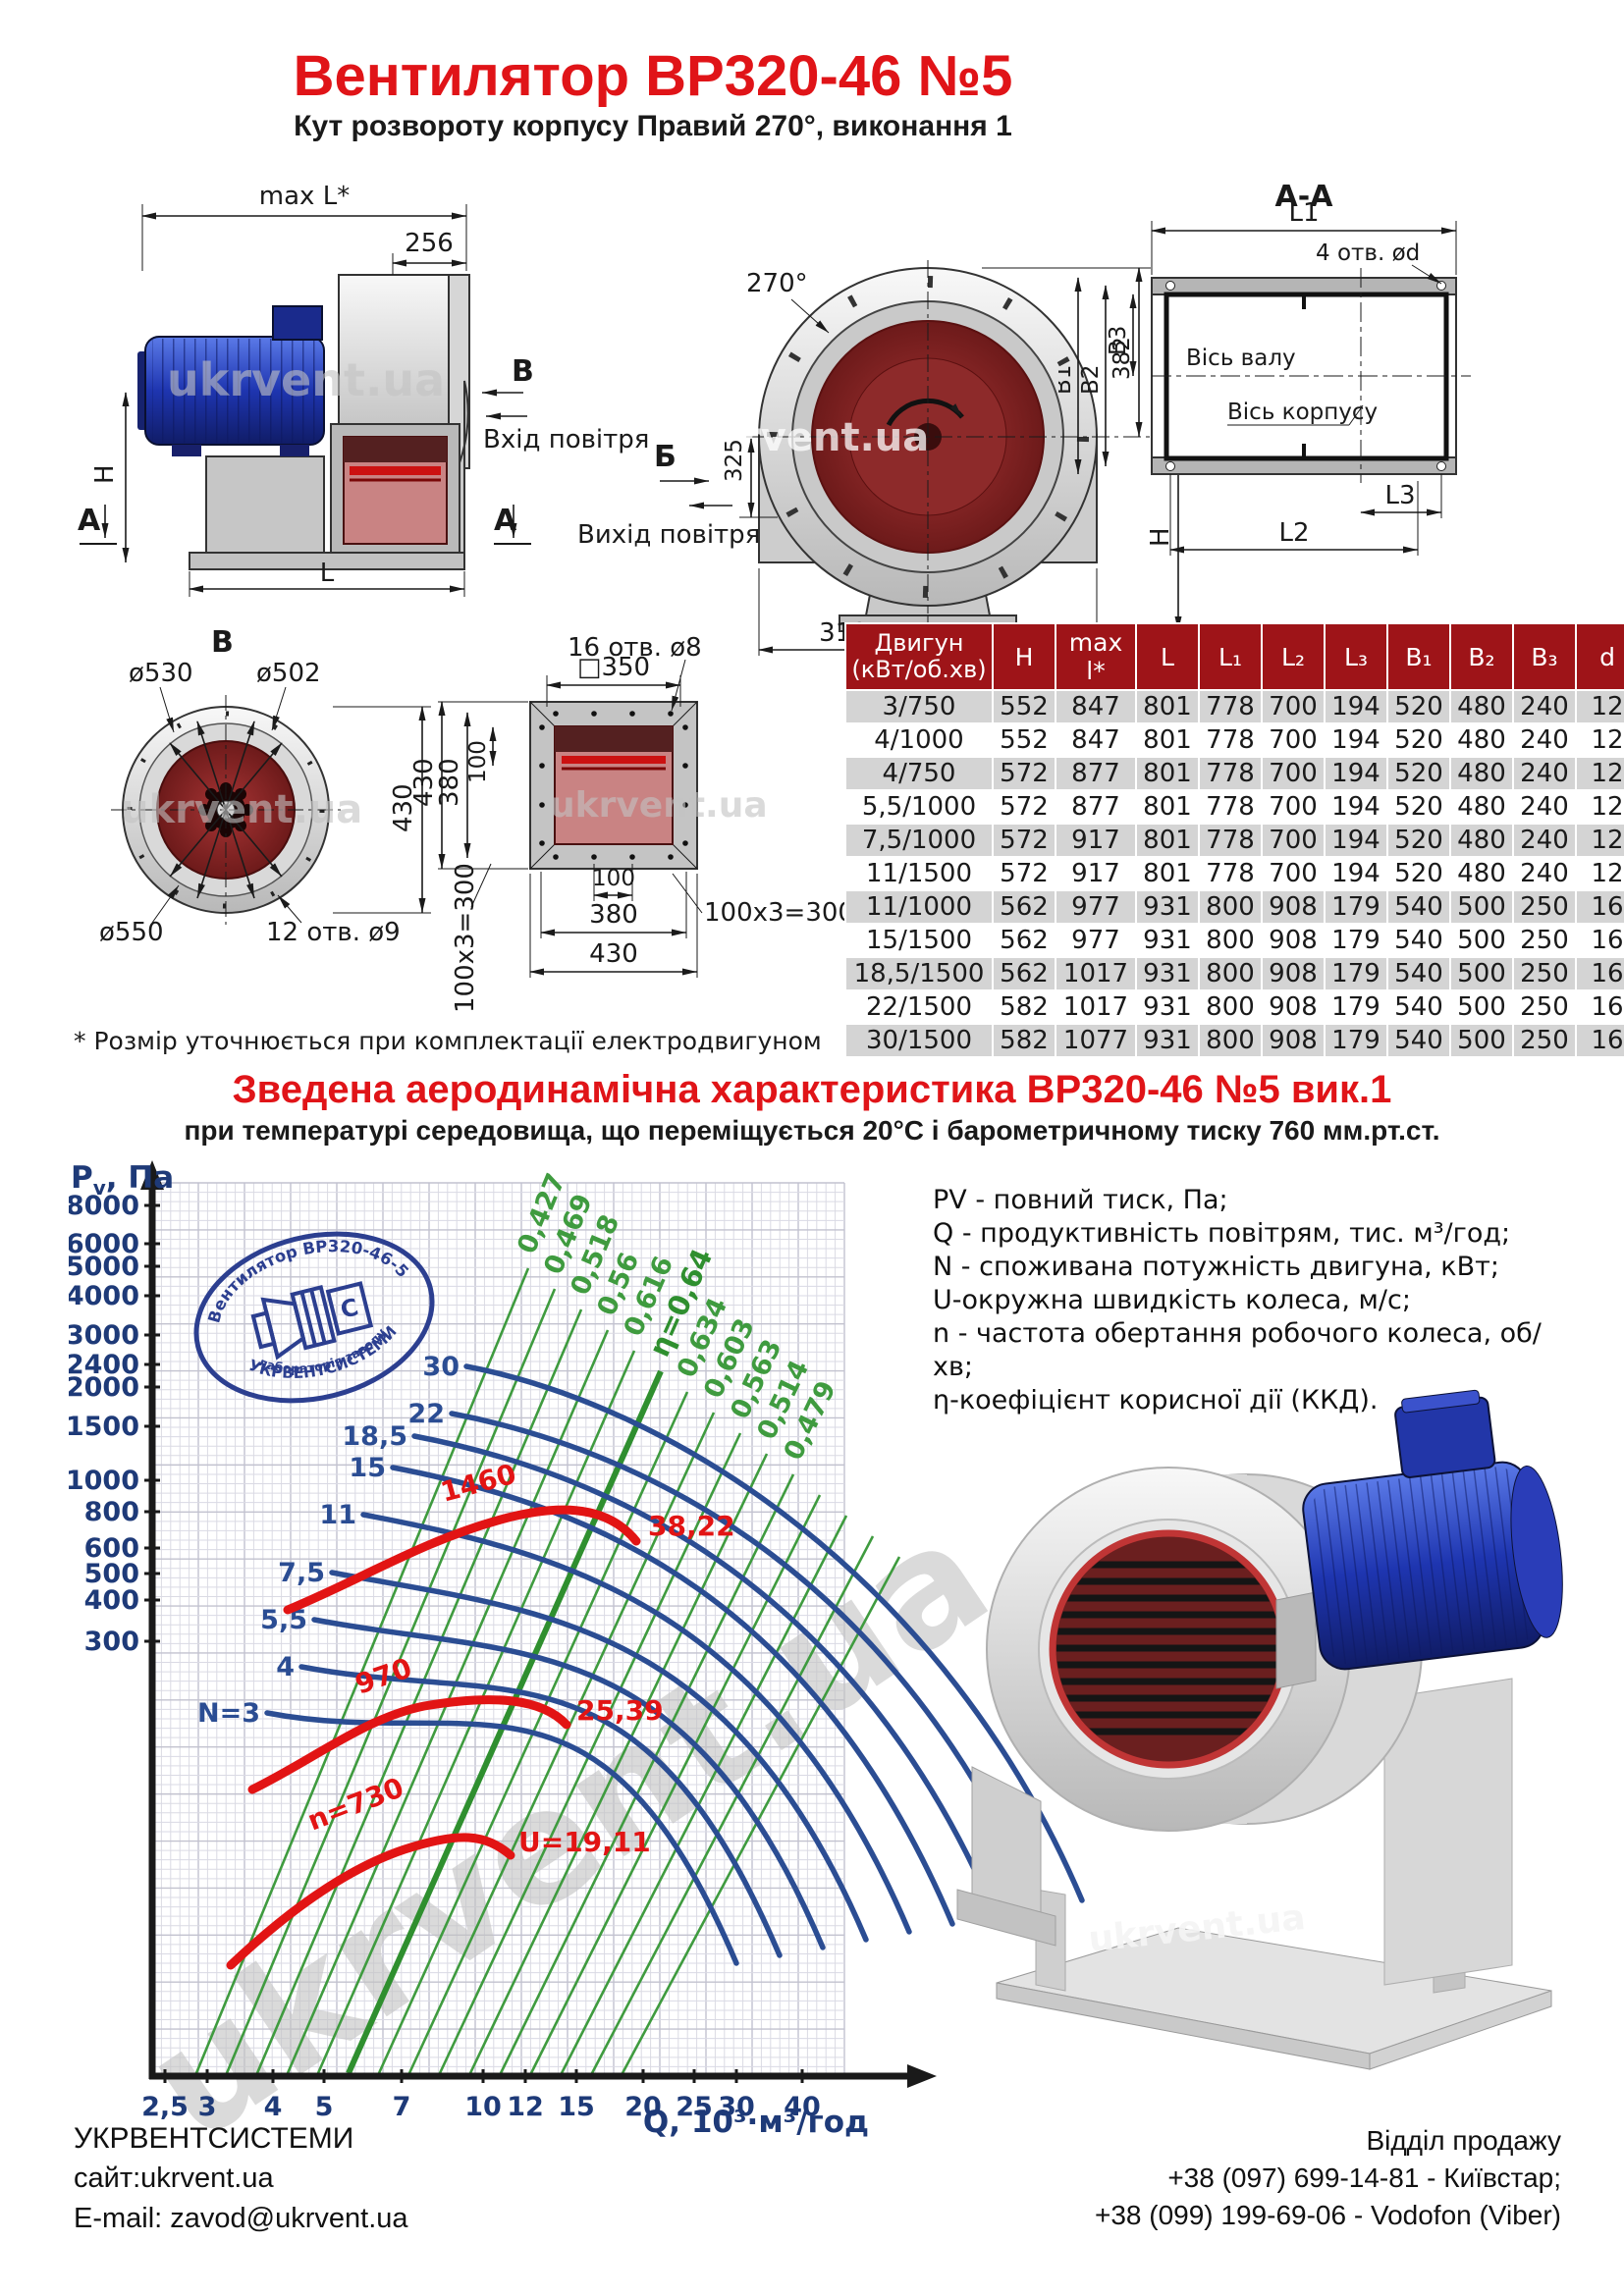  Describe the element at coordinates (1463, 2140) in the screenshot. I see `sales-dept-label: Відділ продажу` at that location.